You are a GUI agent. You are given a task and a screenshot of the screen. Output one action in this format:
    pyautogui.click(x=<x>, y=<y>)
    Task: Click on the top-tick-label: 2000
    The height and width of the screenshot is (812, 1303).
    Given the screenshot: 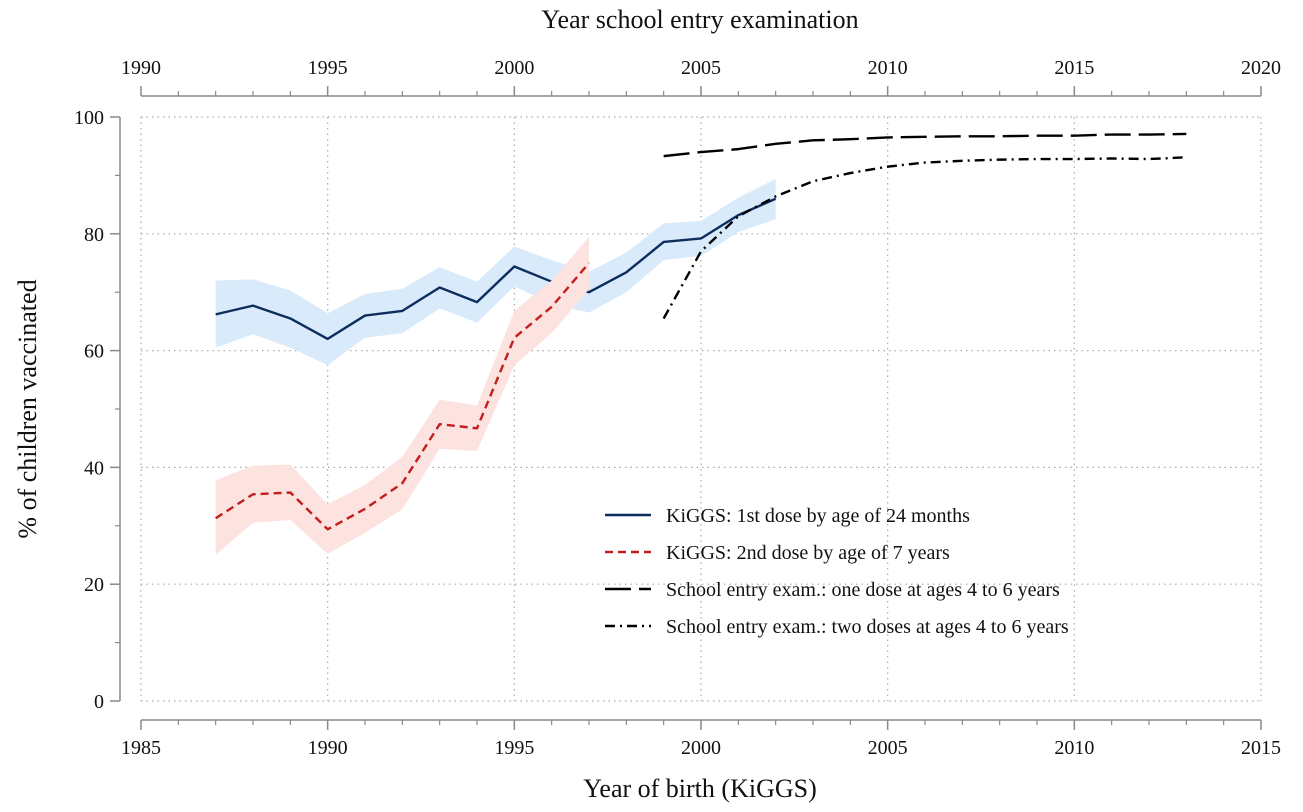 What is the action you would take?
    pyautogui.click(x=514, y=68)
    